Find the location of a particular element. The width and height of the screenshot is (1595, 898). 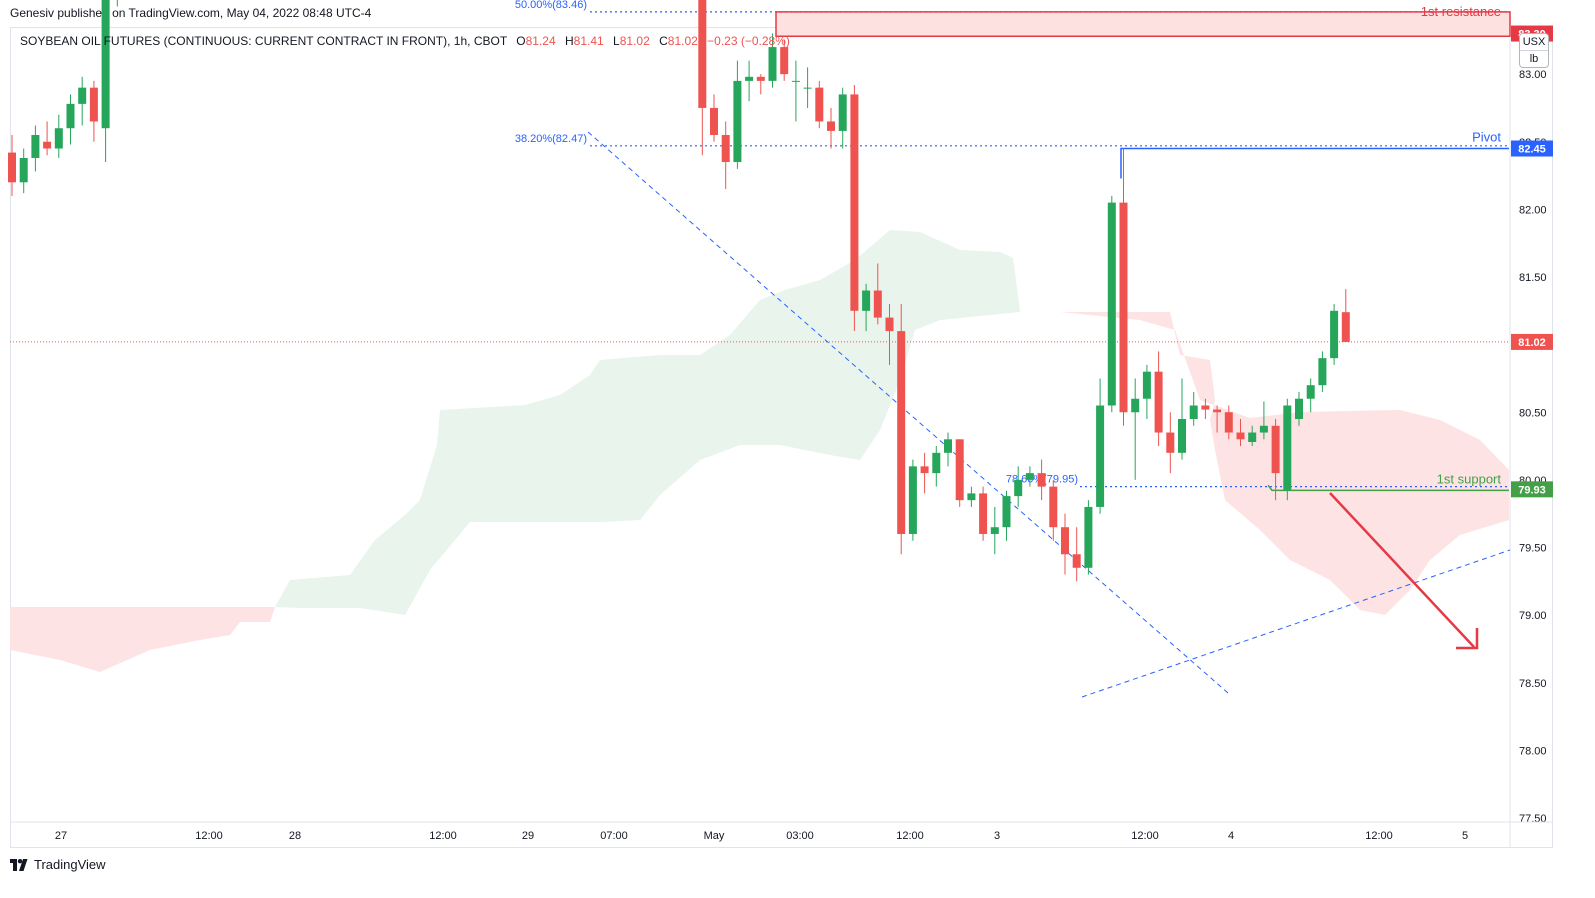

x-tick-label: 07:00 is located at coordinates (614, 836).